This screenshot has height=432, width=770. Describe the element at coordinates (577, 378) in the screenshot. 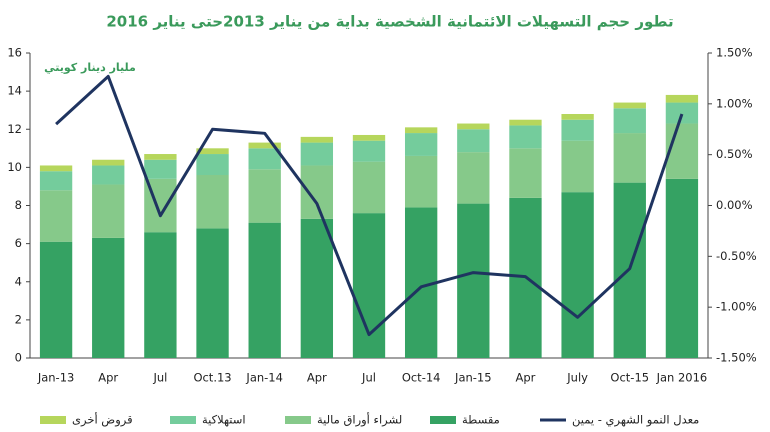

I see `x-tick-label: July` at that location.